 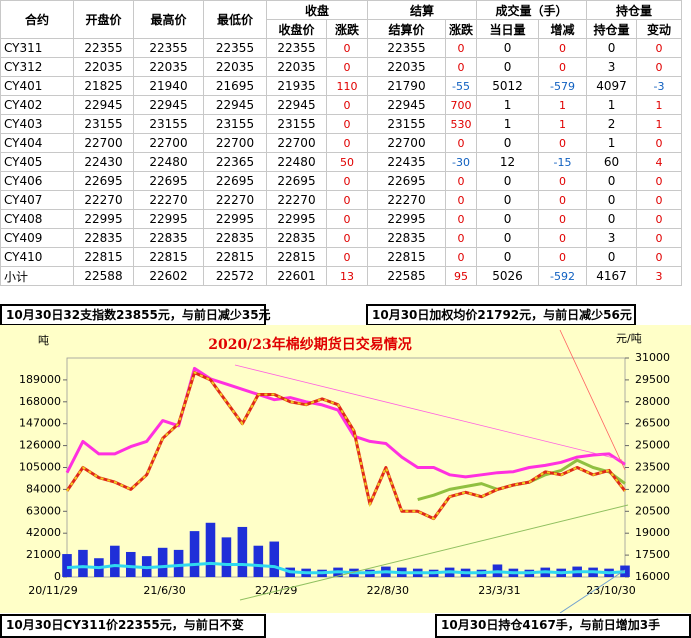 I want to click on table-cell: 持仓量, so click(x=612, y=29).